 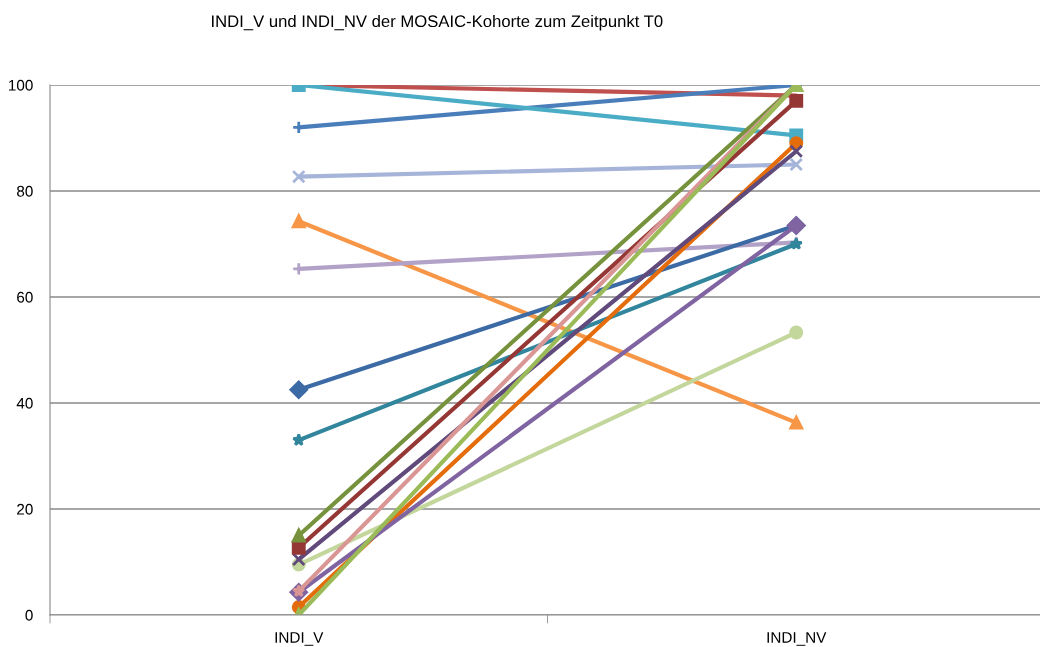 What do you see at coordinates (437, 22) in the screenshot?
I see `chart-title: INDI_V und INDI_NV der MOSAIC-Kohorte zum Zeitpunkt T0` at bounding box center [437, 22].